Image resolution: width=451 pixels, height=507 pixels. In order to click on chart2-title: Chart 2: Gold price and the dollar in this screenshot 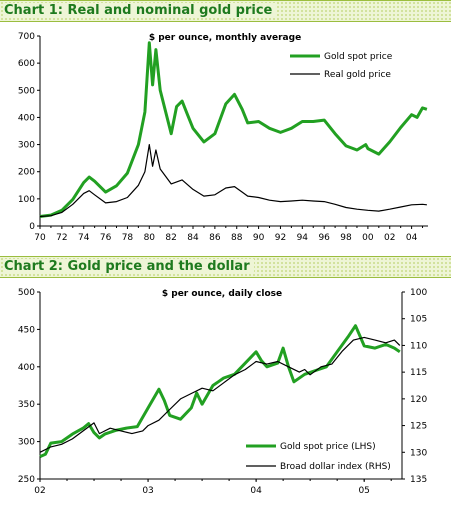, I will do `click(129, 266)`.